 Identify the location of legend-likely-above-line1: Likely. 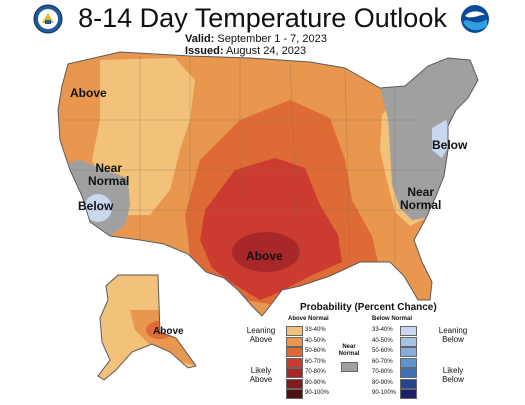
(261, 370).